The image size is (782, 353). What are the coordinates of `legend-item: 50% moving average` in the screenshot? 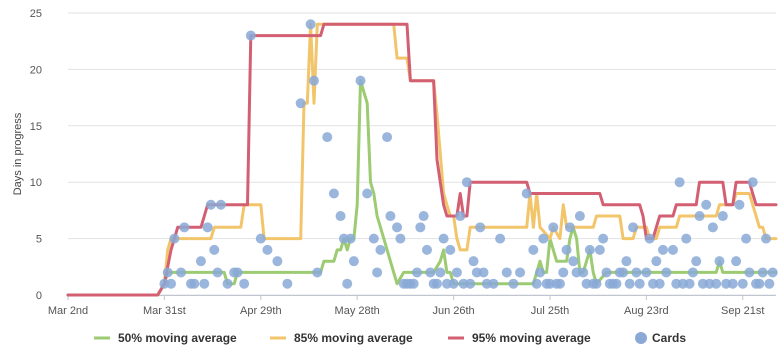 It's located at (165, 338).